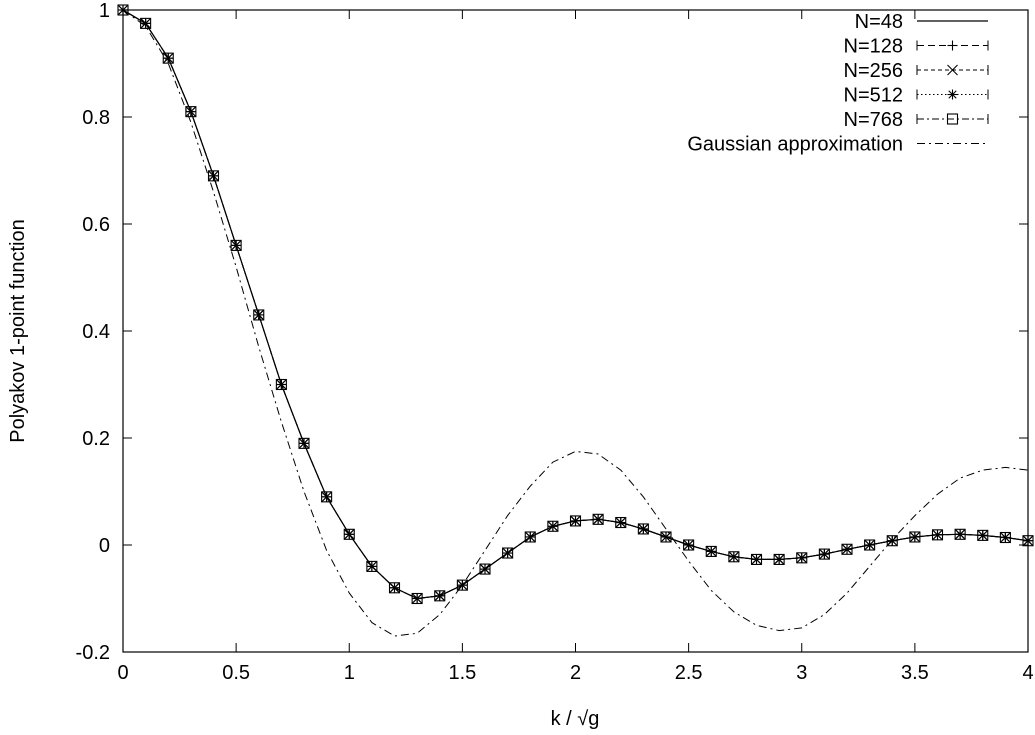  I want to click on legend-item: N=768, so click(916, 120).